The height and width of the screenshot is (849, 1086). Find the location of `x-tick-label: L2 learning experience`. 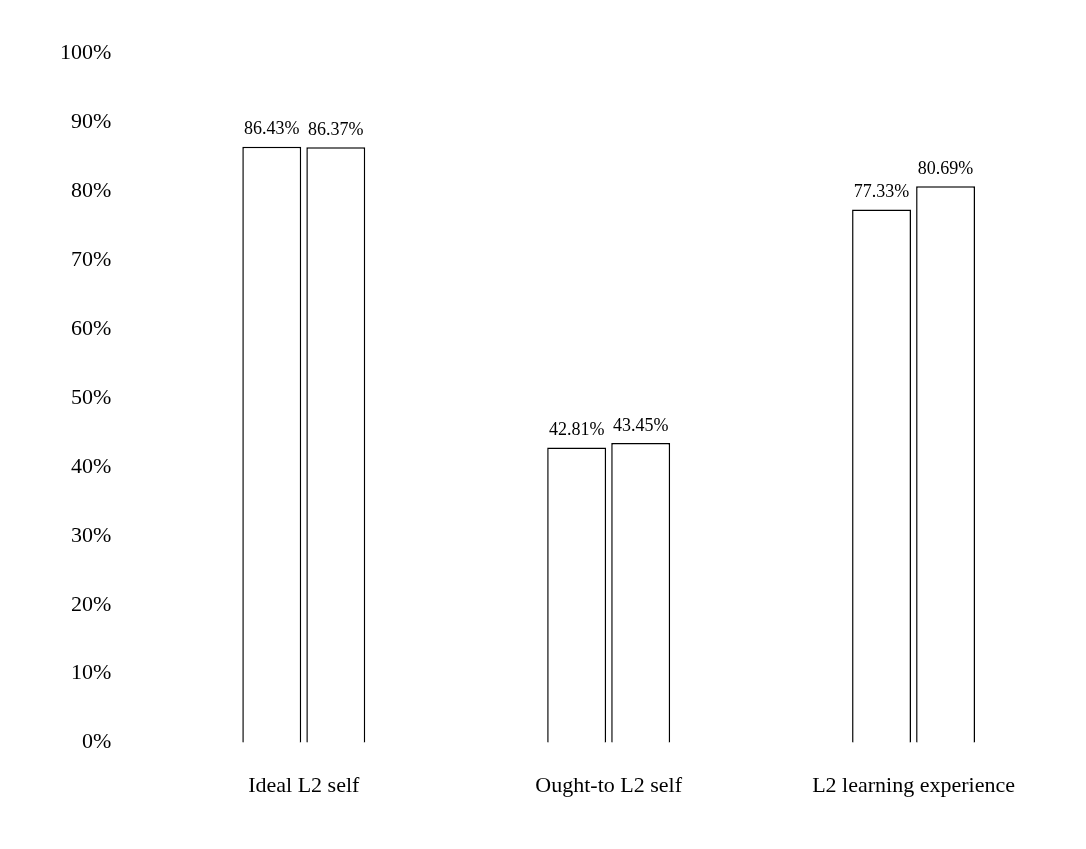

x-tick-label: L2 learning experience is located at coordinates (913, 784).